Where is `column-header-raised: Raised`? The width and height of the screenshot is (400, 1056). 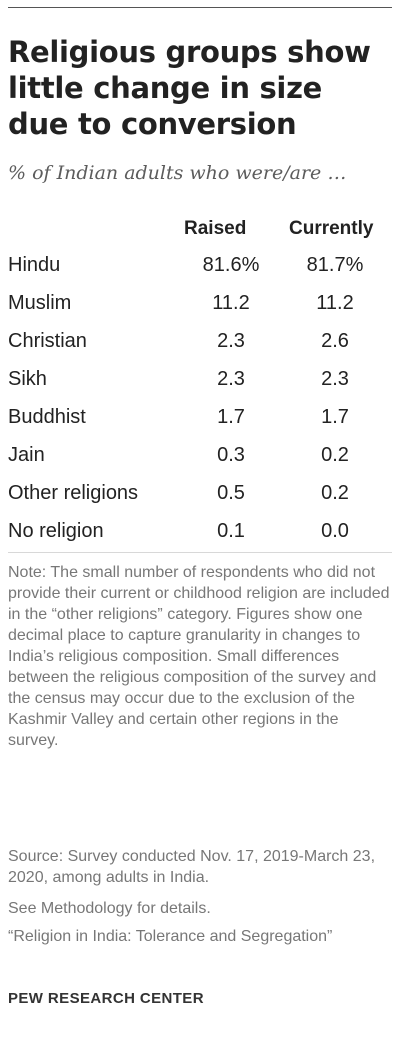 column-header-raised: Raised is located at coordinates (215, 228).